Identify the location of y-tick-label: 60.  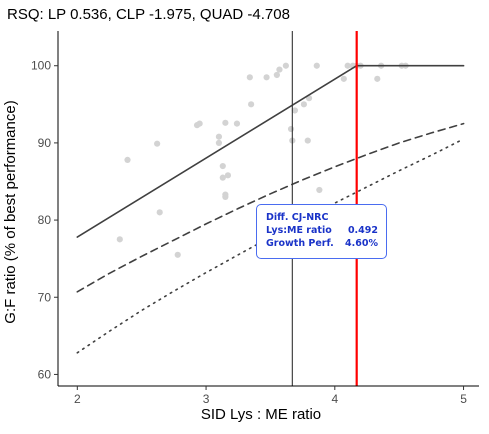
(45, 374).